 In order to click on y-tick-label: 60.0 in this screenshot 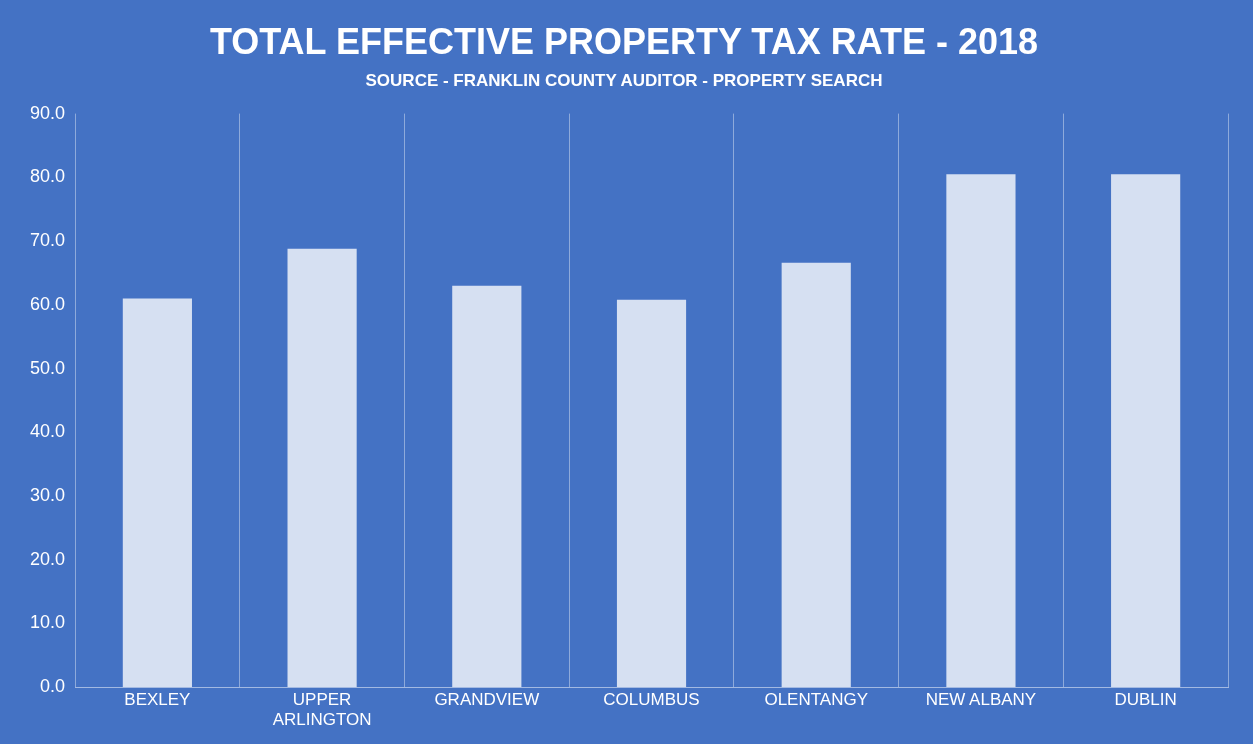, I will do `click(47, 303)`.